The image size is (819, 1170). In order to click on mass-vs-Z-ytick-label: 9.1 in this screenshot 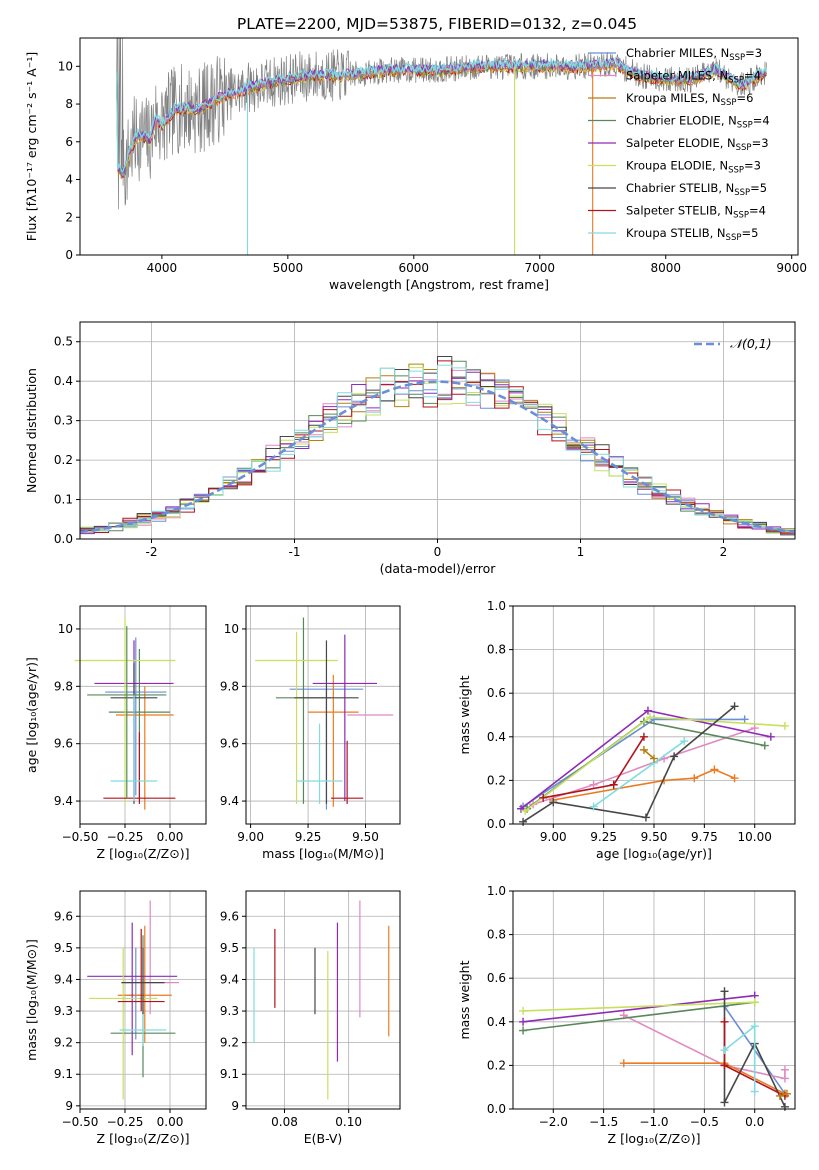, I will do `click(63, 1074)`.